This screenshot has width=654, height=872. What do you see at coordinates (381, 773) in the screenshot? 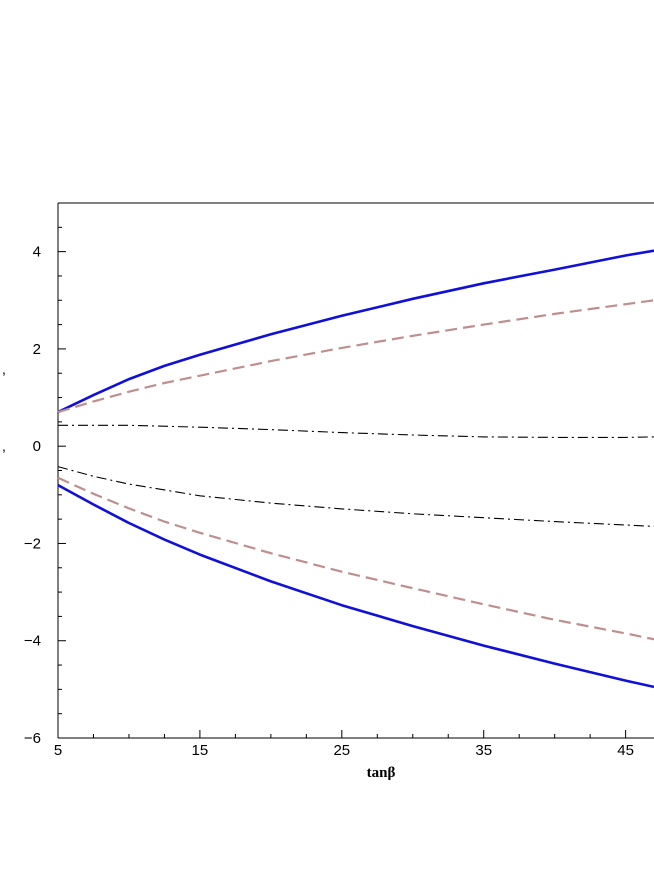
I see `x-axis-label: tanβ` at bounding box center [381, 773].